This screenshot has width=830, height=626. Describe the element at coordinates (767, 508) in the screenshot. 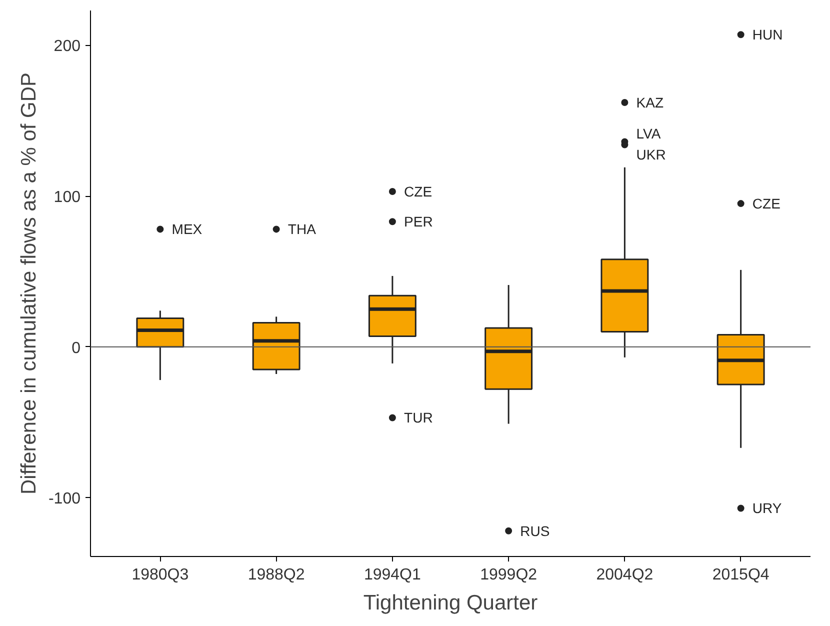

I see `annotation: URY` at that location.